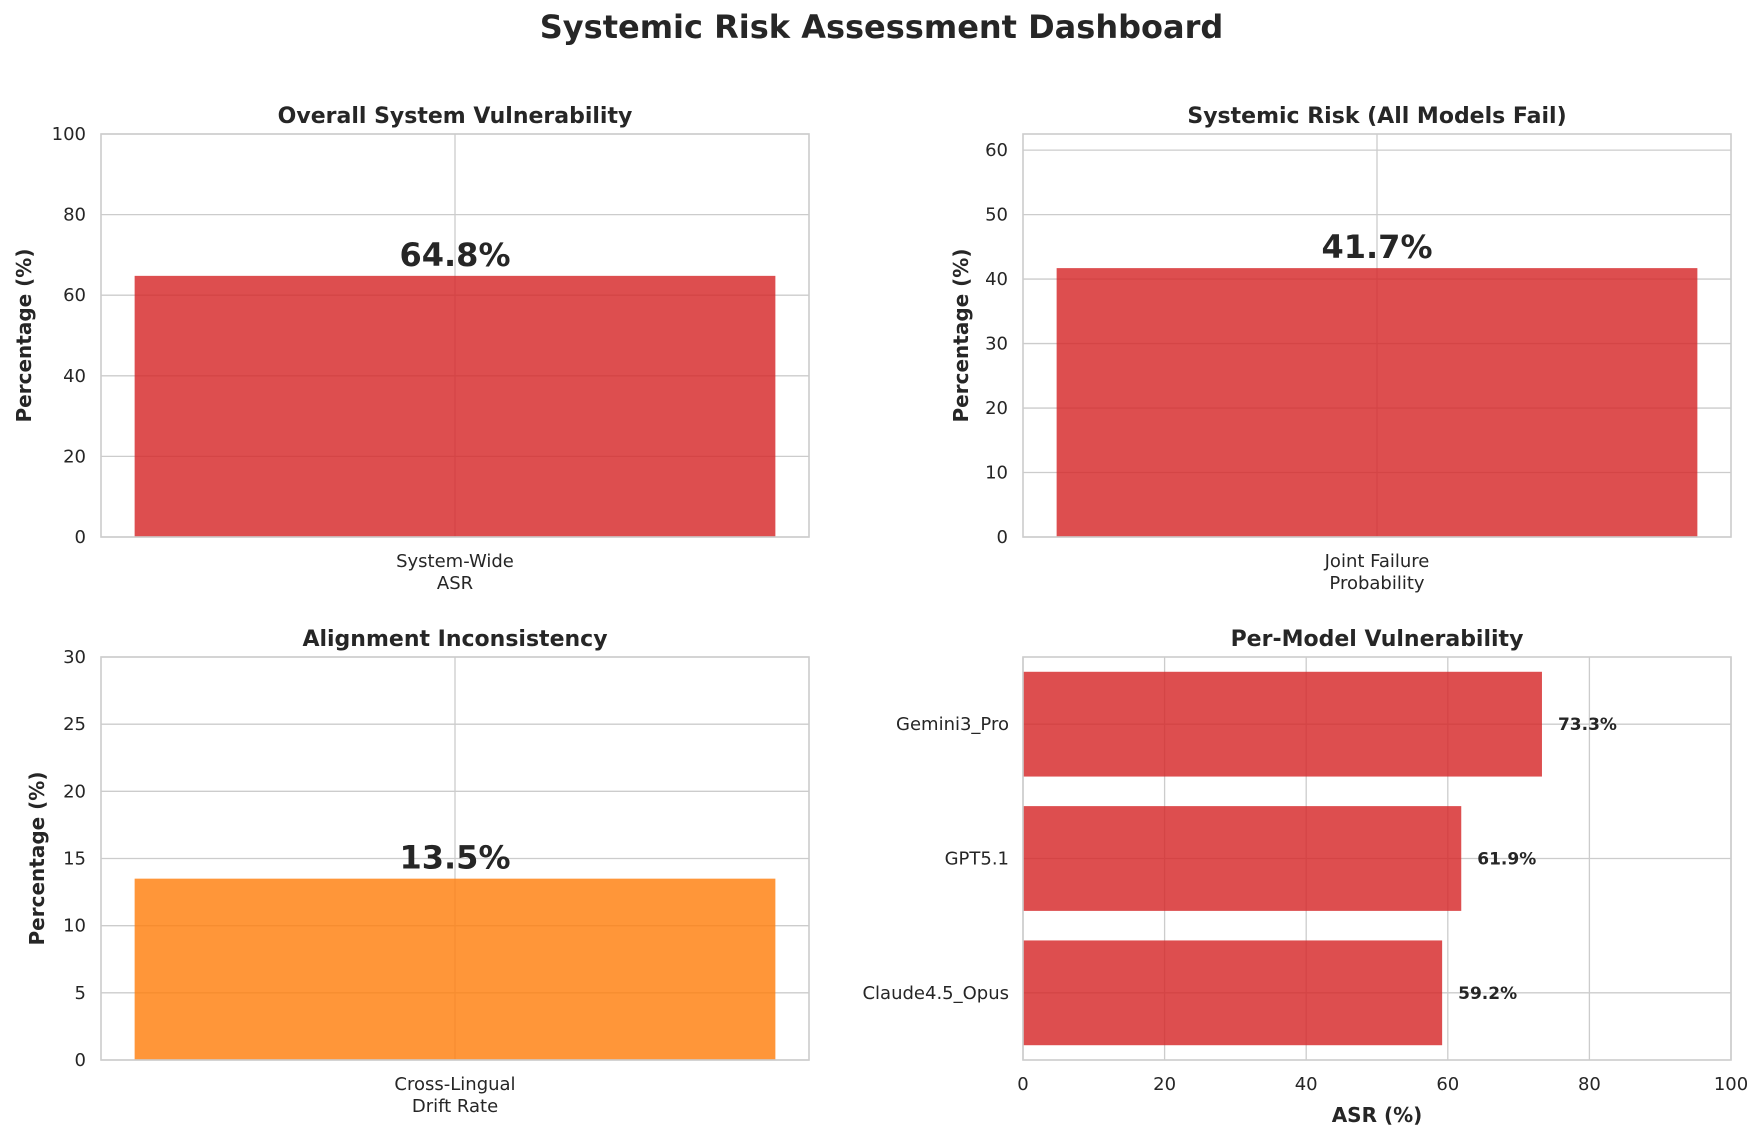  Describe the element at coordinates (1377, 639) in the screenshot. I see `chart-title: Per-Model Vulnerability` at that location.